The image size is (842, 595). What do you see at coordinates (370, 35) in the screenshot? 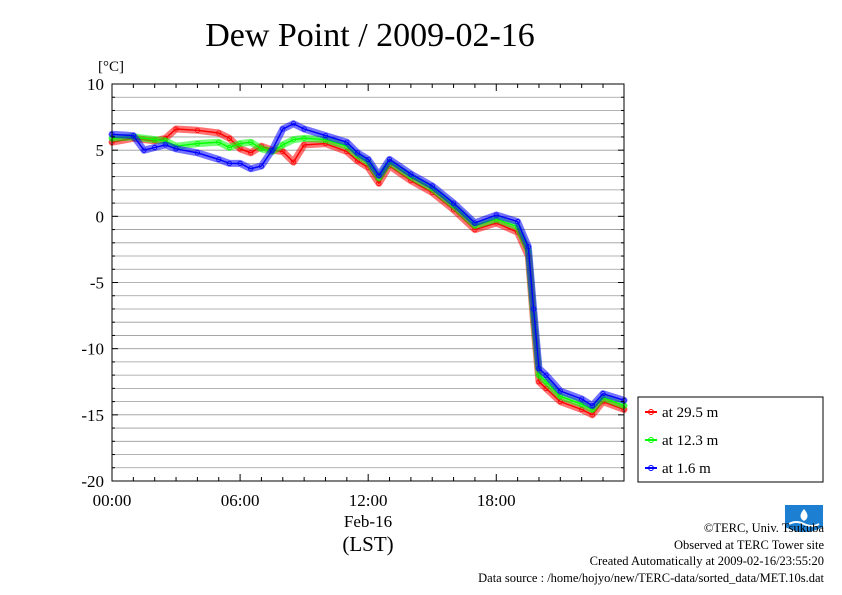
I see `chart-title: Dew Point / 2009-02-16` at bounding box center [370, 35].